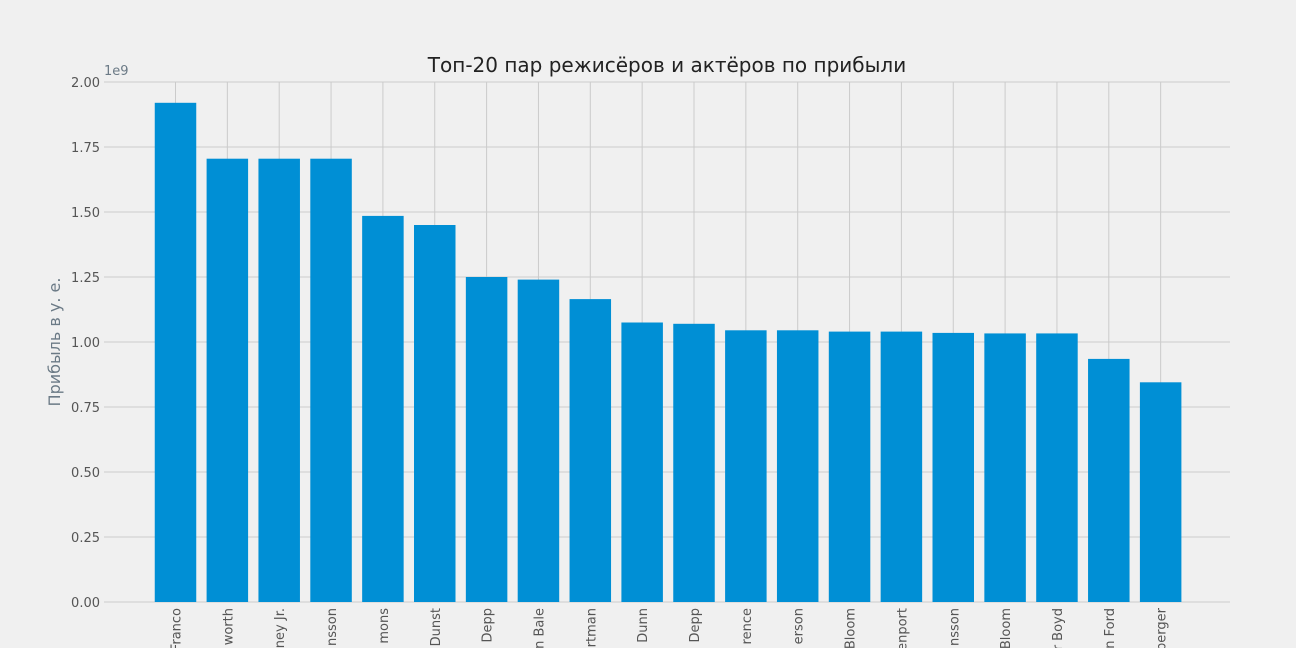  Describe the element at coordinates (643, 625) in the screenshot. I see `x-tick-label: Dunn` at that location.